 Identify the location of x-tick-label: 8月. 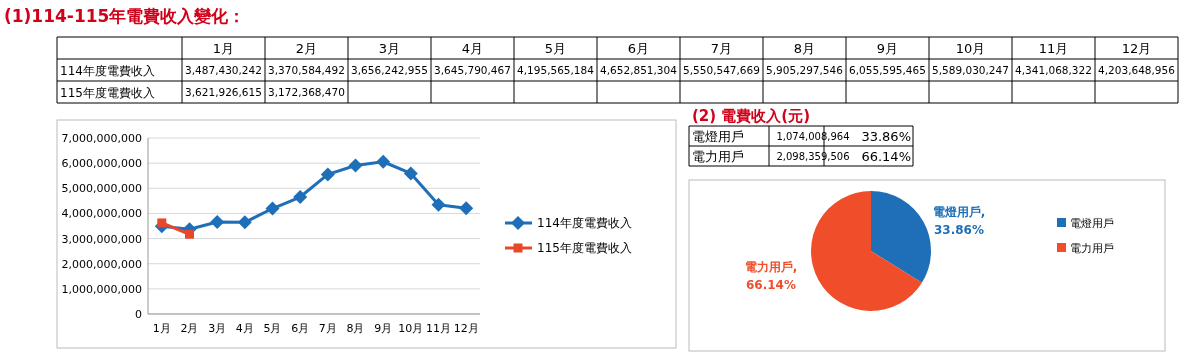
(355, 328).